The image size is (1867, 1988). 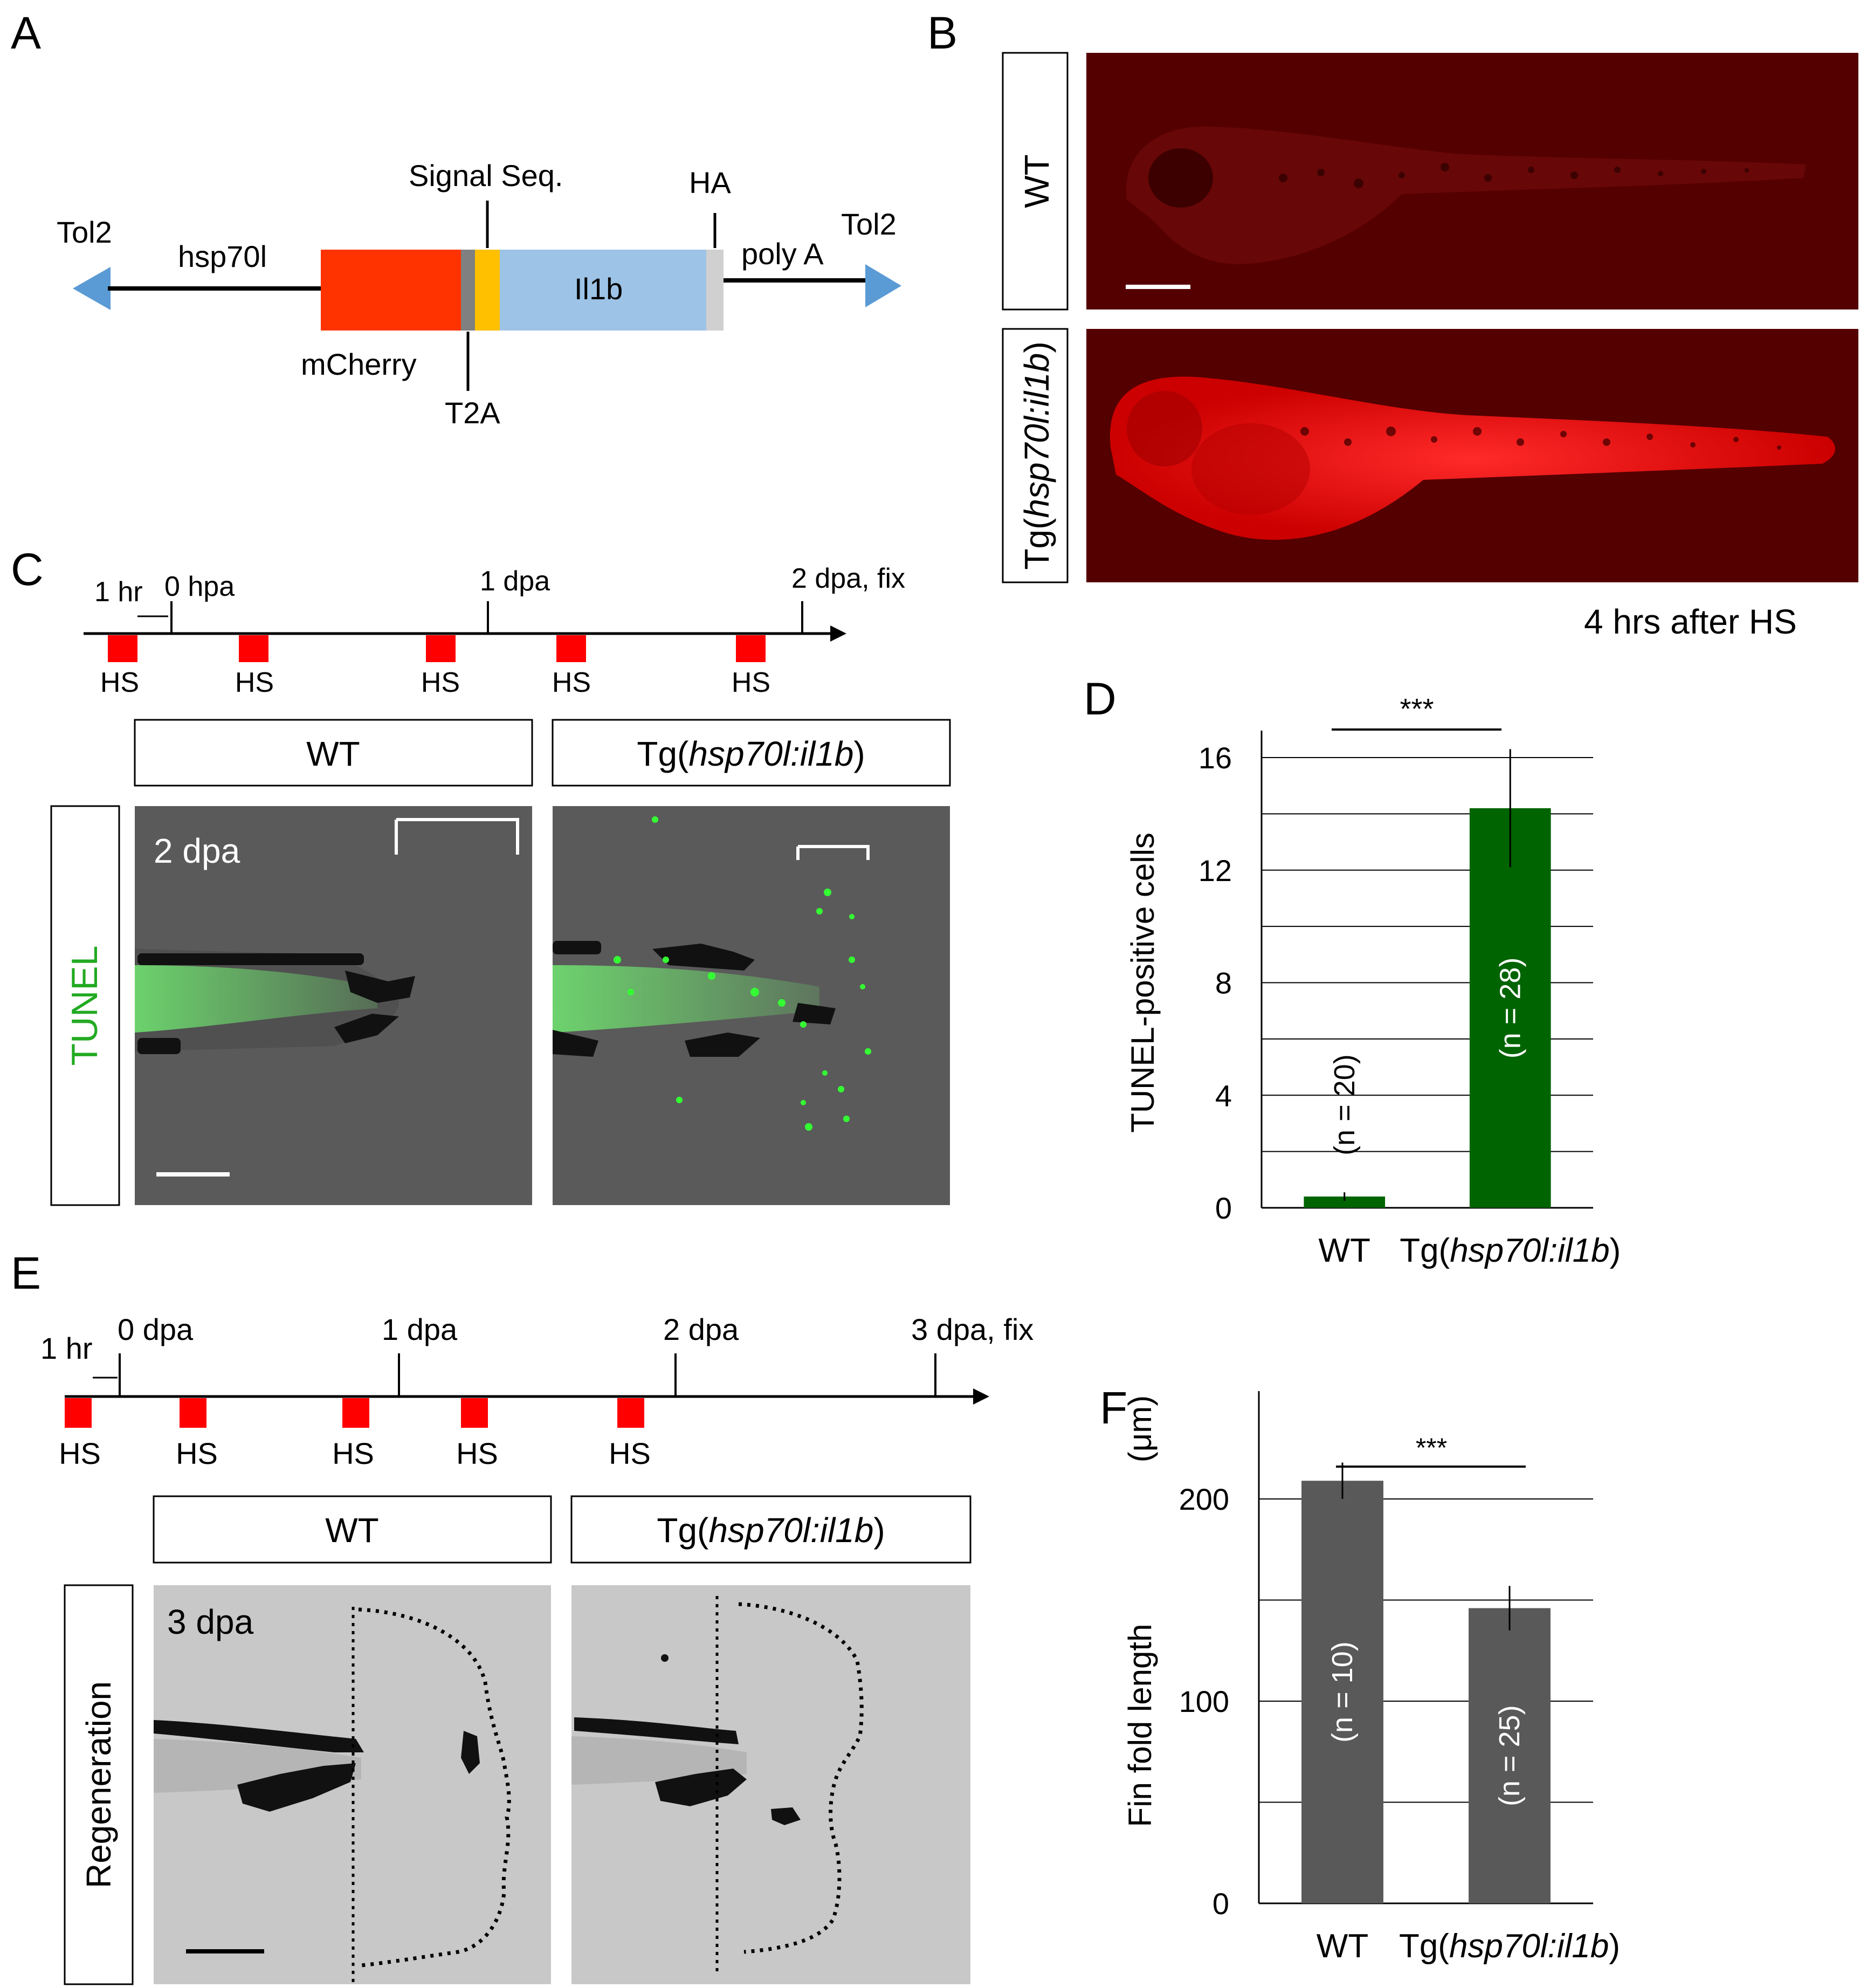 What do you see at coordinates (1140, 1429) in the screenshot?
I see `y-axis-unit-f: (μm)` at bounding box center [1140, 1429].